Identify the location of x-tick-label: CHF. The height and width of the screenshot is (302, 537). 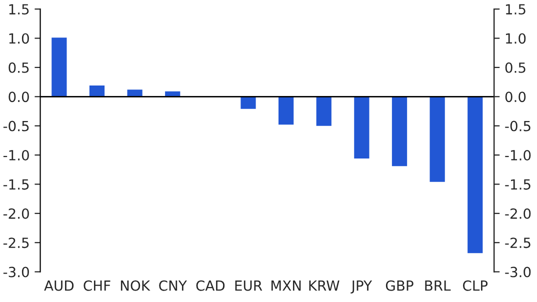
(97, 285).